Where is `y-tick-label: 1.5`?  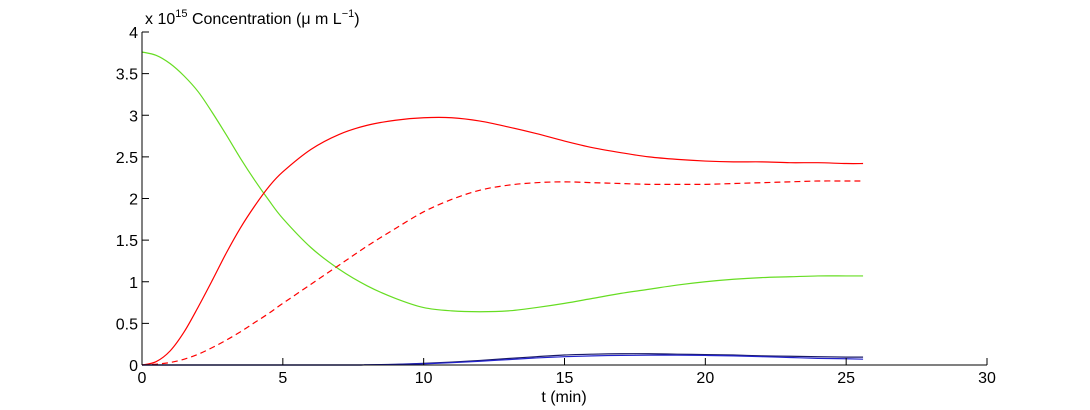 y-tick-label: 1.5 is located at coordinates (127, 241).